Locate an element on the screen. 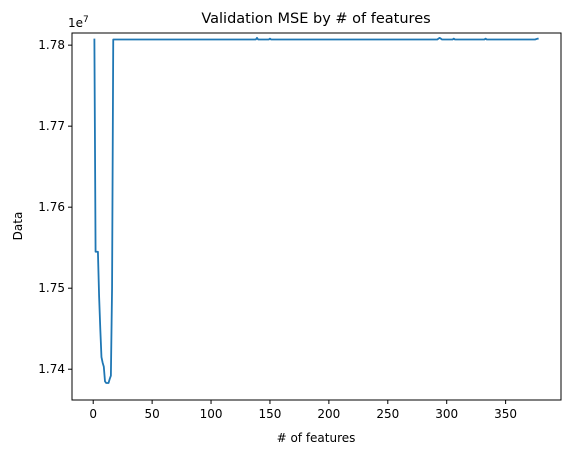 Image resolution: width=576 pixels, height=455 pixels. x-tick-label: 250 is located at coordinates (387, 414).